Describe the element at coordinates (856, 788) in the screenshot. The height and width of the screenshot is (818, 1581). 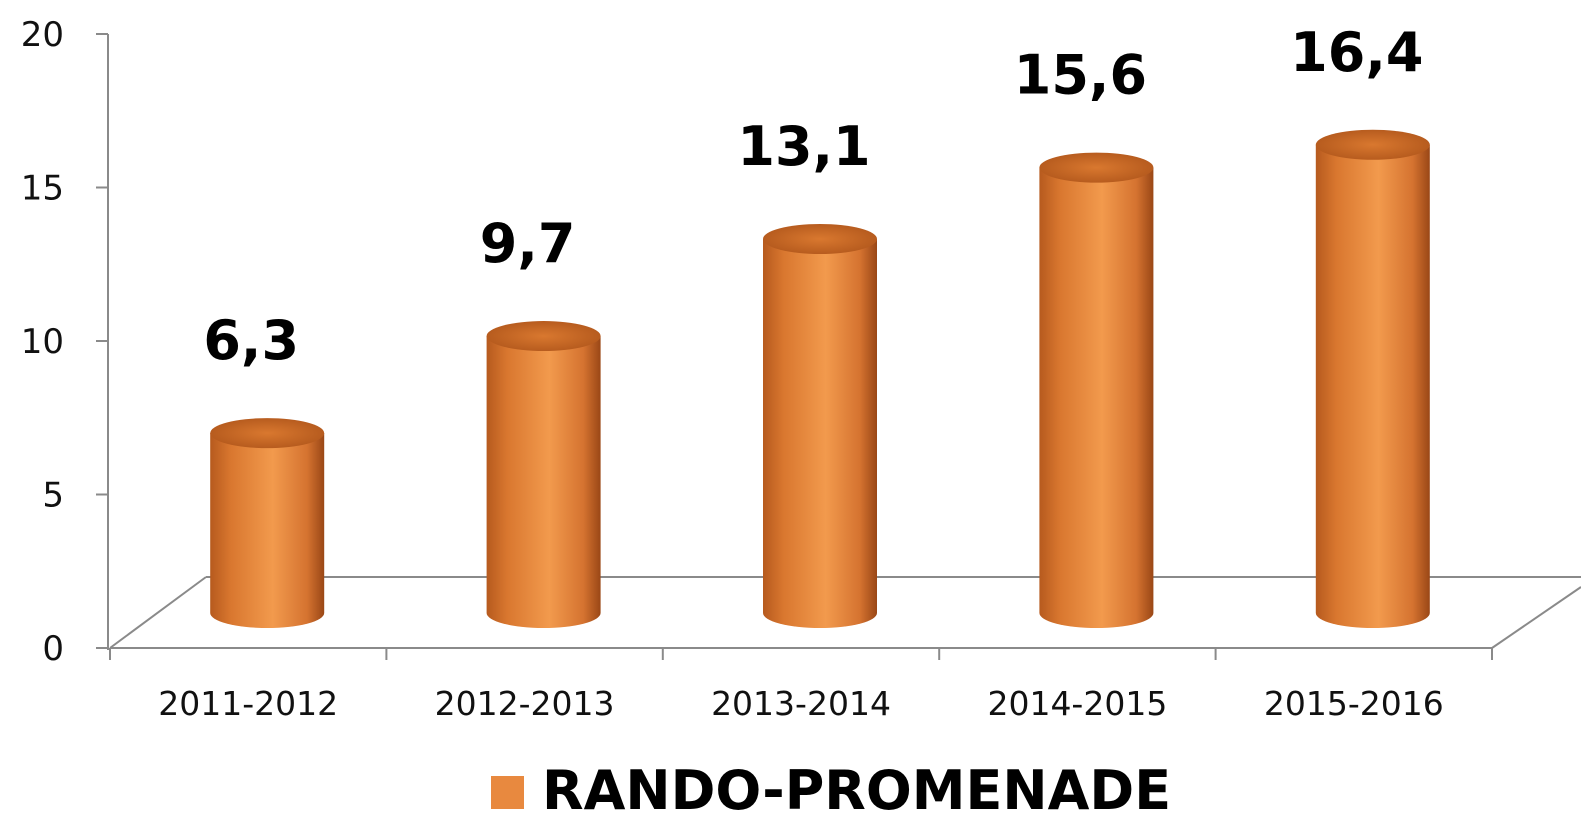
I see `legend-label: RANDO-PROMENADE` at that location.